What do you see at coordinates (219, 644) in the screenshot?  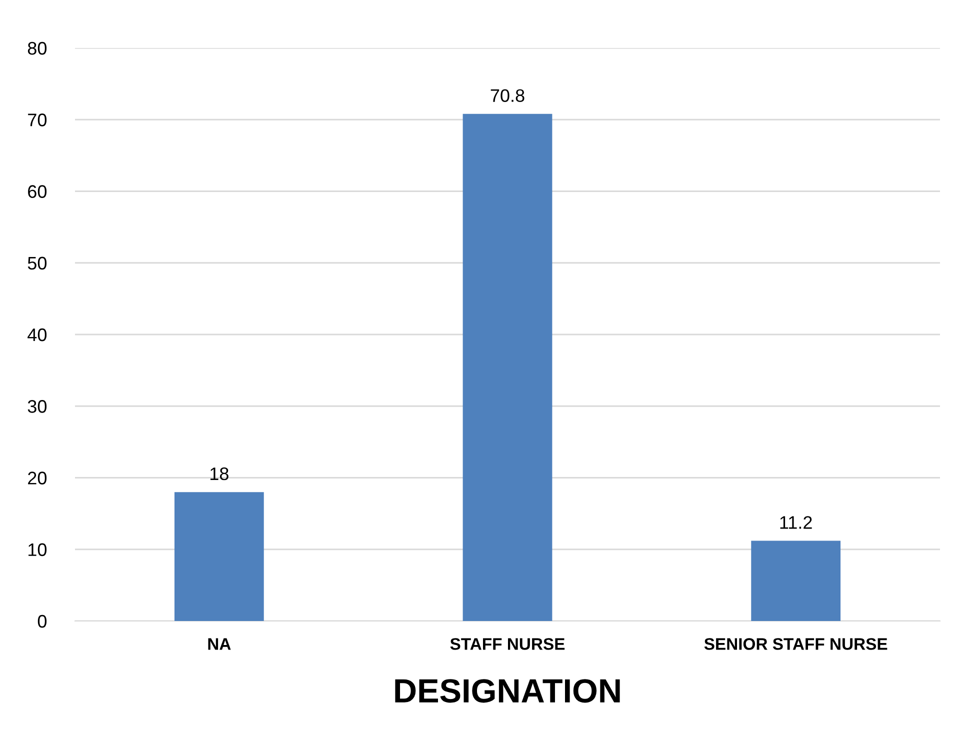 I see `x-tick-label: NA` at bounding box center [219, 644].